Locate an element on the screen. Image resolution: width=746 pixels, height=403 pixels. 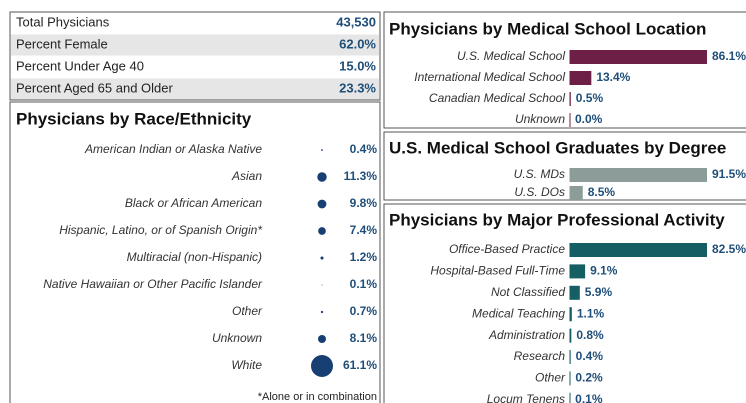
value-label: 0.7% is located at coordinates (364, 311).